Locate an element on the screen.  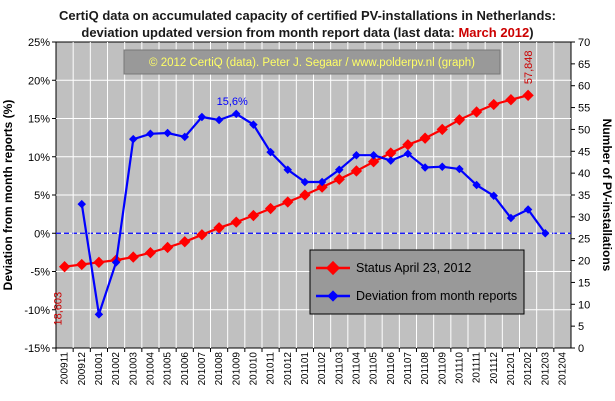
legend-status-label: Status April 23, 2012 is located at coordinates (413, 268).